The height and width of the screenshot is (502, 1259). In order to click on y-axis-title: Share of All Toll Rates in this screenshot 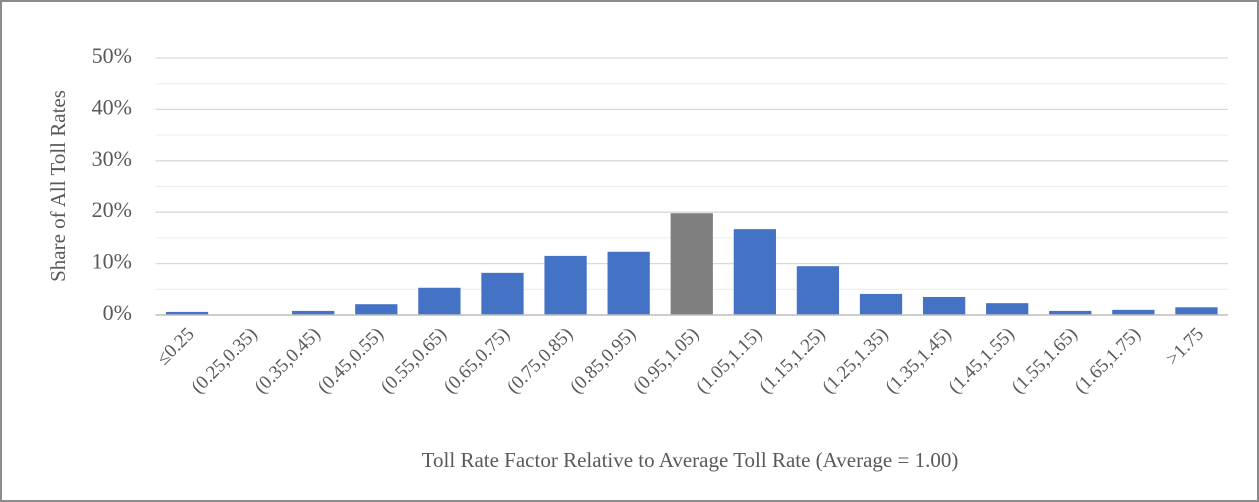, I will do `click(58, 186)`.